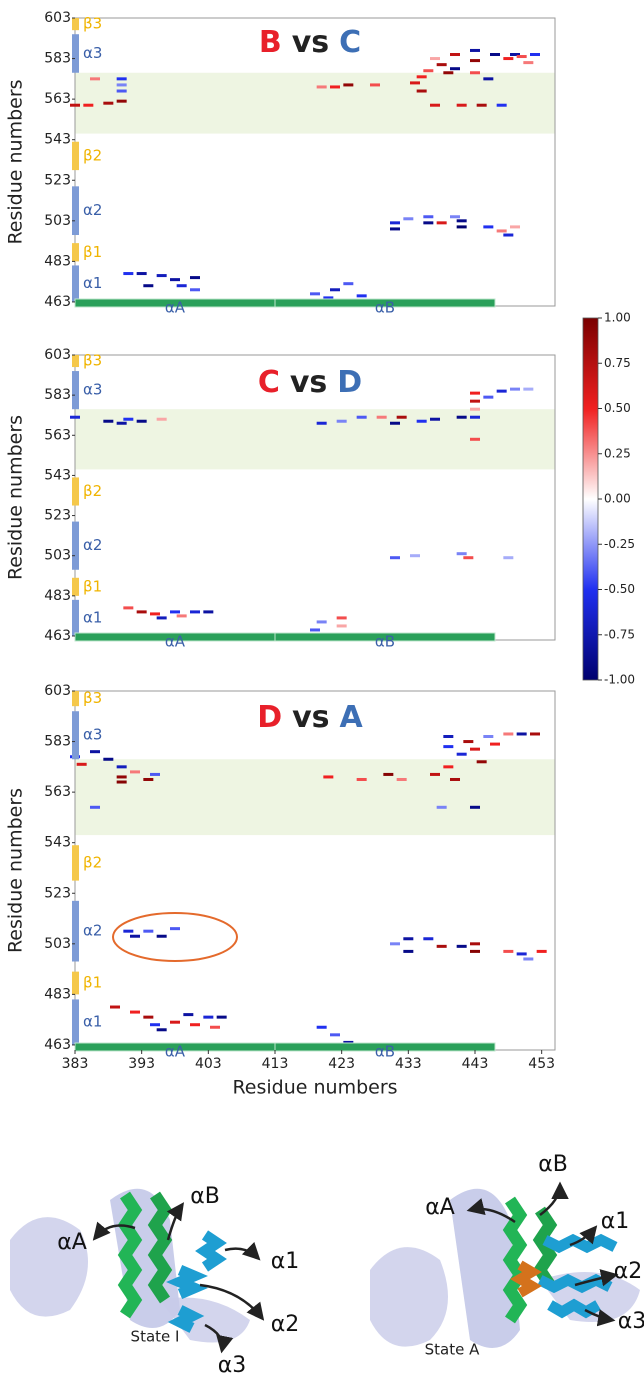  What do you see at coordinates (57, 843) in the screenshot?
I see `y-tick-label: 543` at bounding box center [57, 843].